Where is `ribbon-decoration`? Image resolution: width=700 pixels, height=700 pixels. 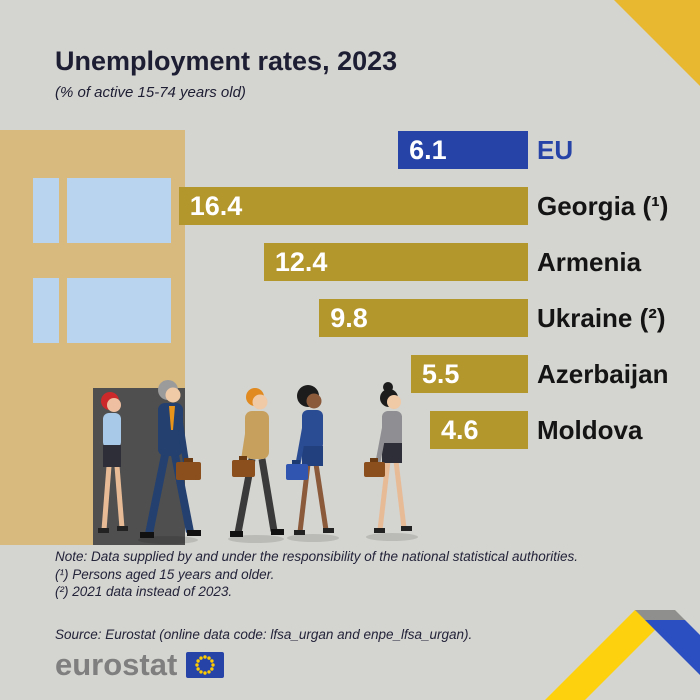 ribbon-decoration is located at coordinates (622, 655).